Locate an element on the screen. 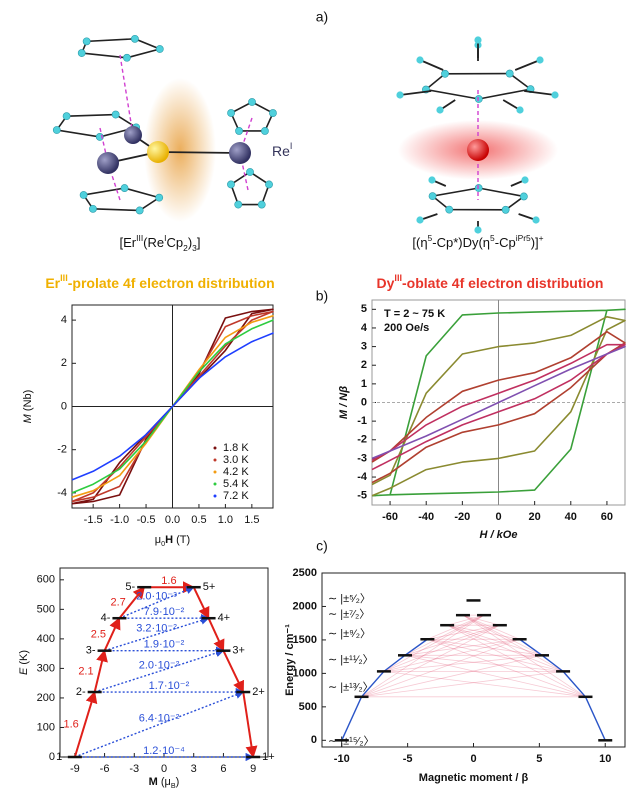 The width and height of the screenshot is (640, 793). x-tick-label: 1.5 is located at coordinates (251, 520).